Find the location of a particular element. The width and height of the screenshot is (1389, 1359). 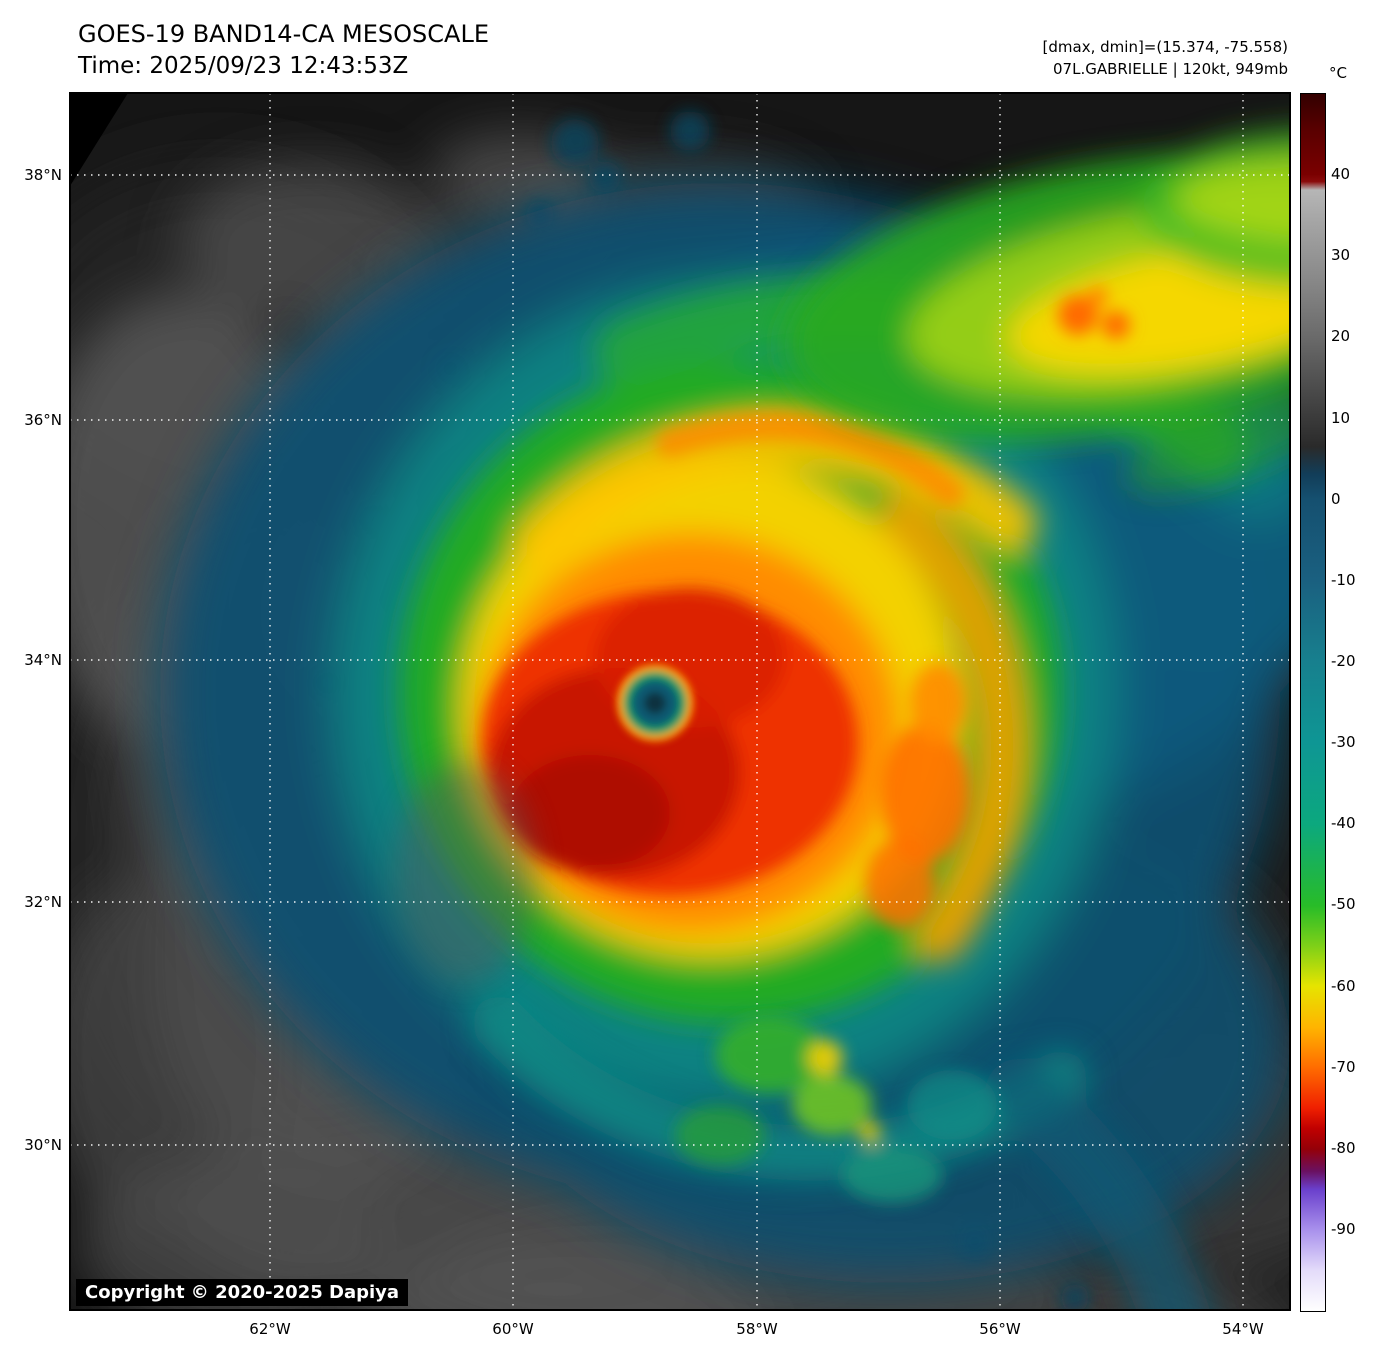

colorbar-tick: 40 is located at coordinates (1341, 174).